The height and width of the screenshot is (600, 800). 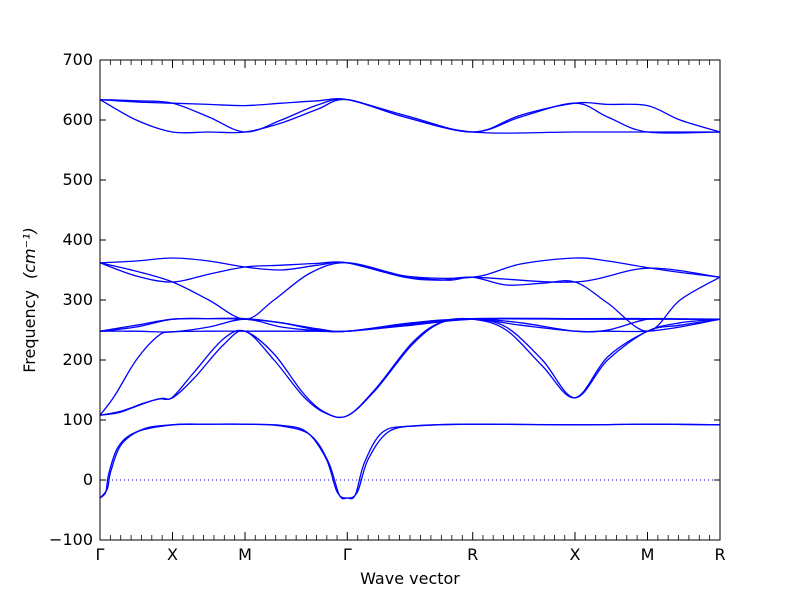 I want to click on y-tick-label: 700, so click(x=77, y=59).